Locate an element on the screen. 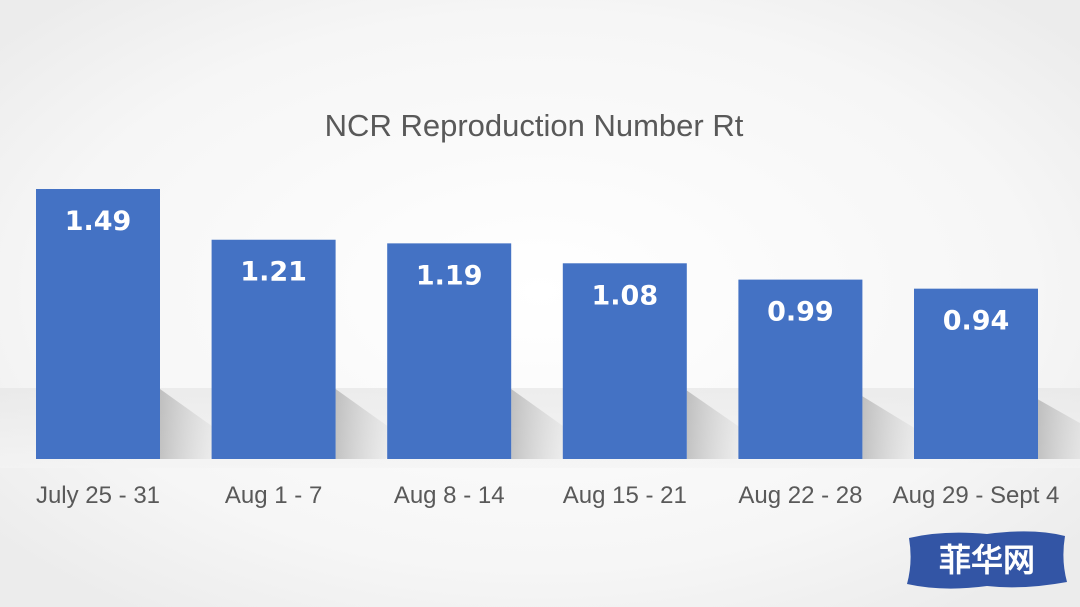  bar-value-label: 1.49 is located at coordinates (98, 221).